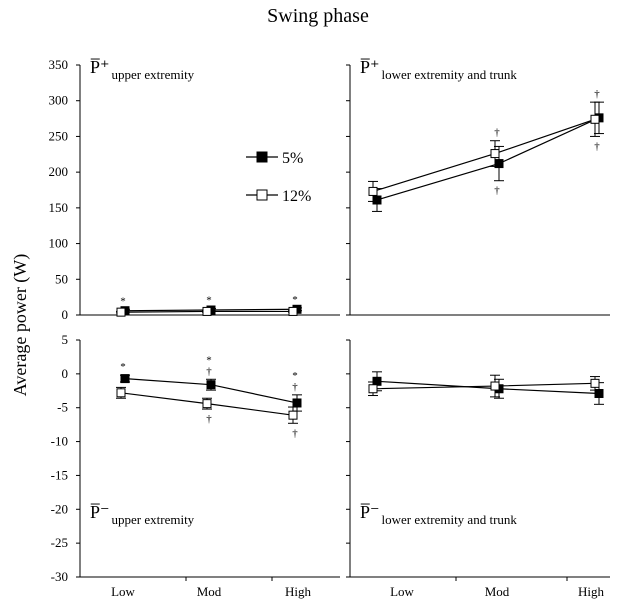 The image size is (632, 602). Describe the element at coordinates (59, 508) in the screenshot. I see `y-tick-label: -20` at that location.